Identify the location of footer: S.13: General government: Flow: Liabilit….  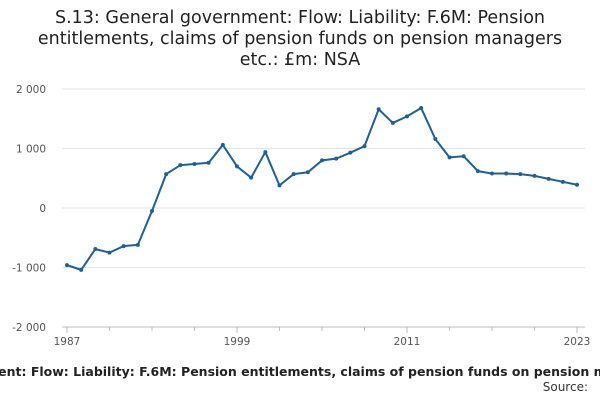
(300, 372).